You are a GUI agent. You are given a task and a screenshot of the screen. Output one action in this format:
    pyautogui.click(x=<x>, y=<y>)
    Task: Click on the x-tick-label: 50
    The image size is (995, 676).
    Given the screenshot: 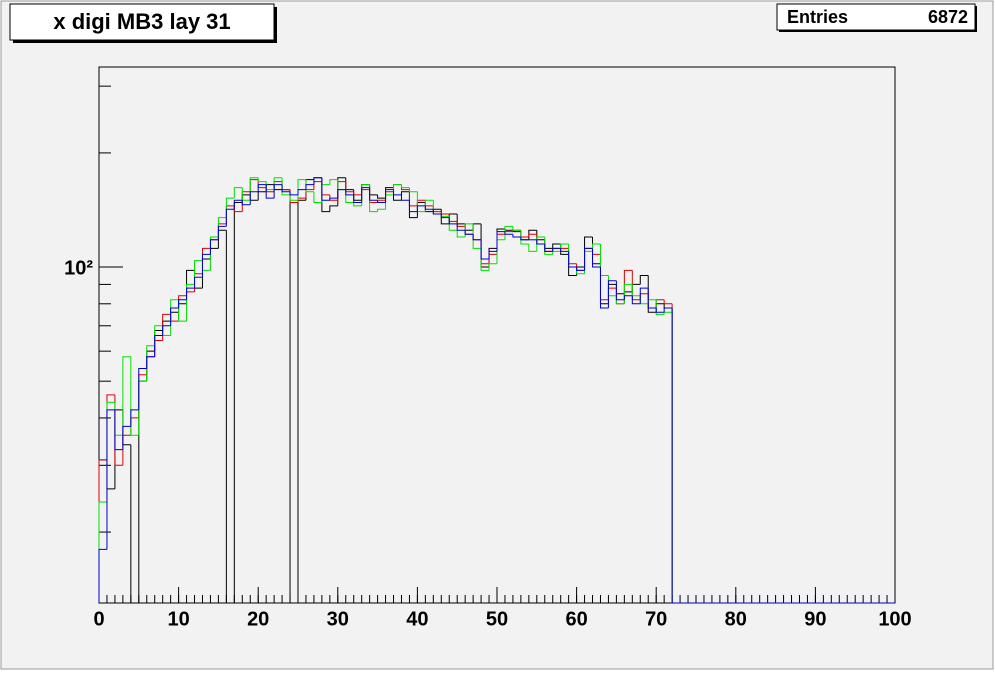 What is the action you would take?
    pyautogui.click(x=497, y=619)
    